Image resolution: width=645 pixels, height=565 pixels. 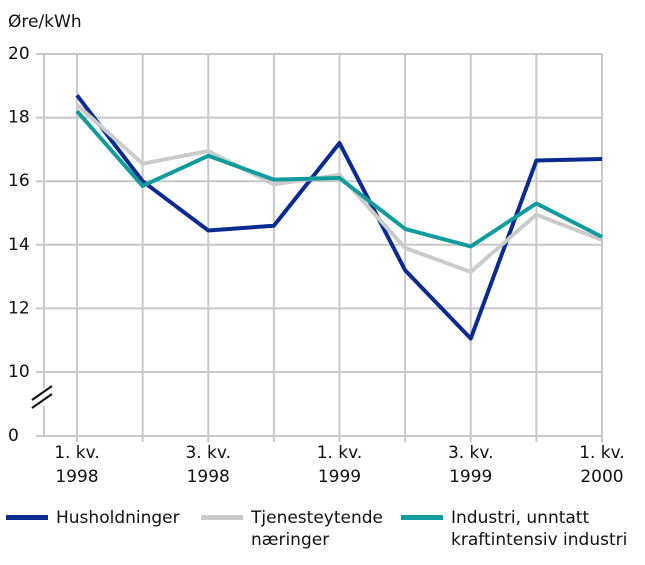 I want to click on legend-item: Industri, unntatt kraftintensiv industri, so click(x=521, y=529).